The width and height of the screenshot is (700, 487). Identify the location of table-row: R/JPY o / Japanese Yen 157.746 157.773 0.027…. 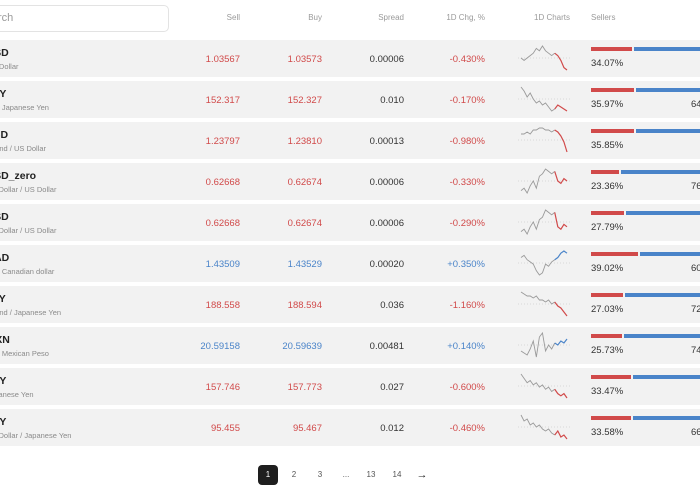
(350, 386).